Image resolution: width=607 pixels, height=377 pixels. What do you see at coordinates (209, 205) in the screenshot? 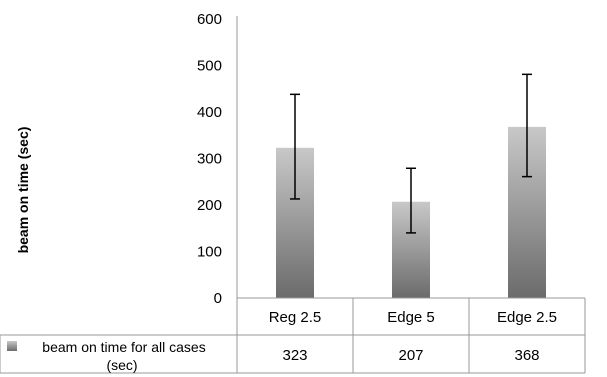
I see `y-tick-label: 200` at bounding box center [209, 205].